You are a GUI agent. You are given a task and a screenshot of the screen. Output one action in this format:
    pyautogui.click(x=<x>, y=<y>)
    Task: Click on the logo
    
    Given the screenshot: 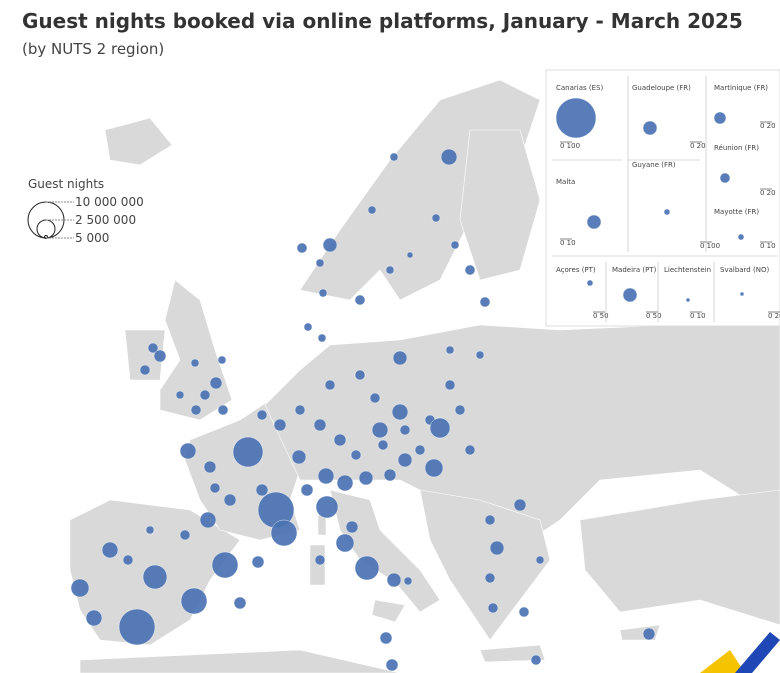 What is the action you would take?
    pyautogui.click(x=740, y=652)
    